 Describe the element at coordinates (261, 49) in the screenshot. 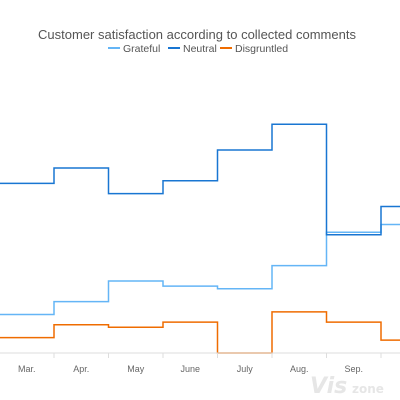

I see `legend-label: Disgruntled` at that location.